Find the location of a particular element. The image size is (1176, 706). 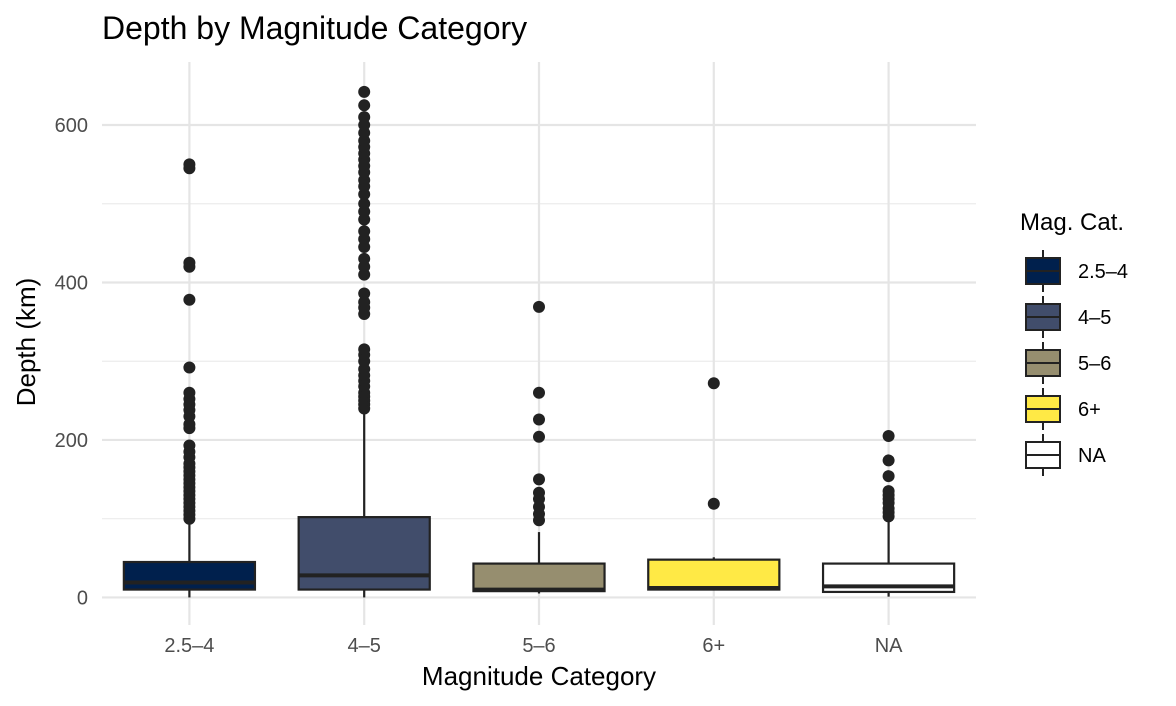

legend-keys: 2.5–4 4–5 5–6 6+ NA is located at coordinates (1076, 363).